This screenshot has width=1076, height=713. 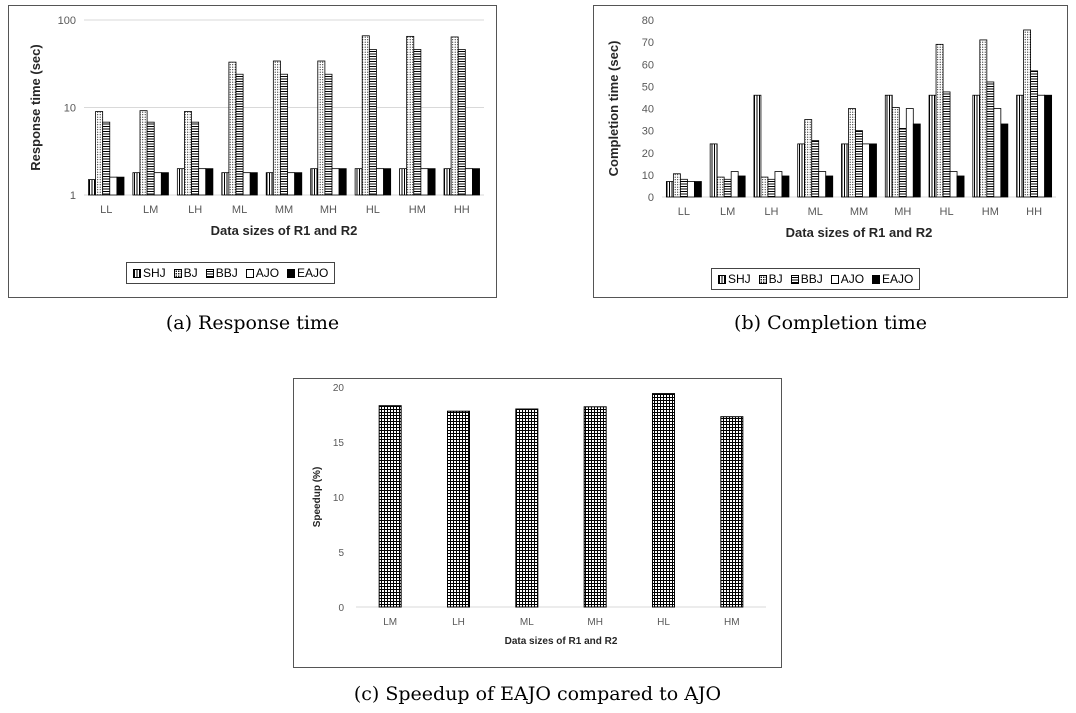 What do you see at coordinates (762, 279) in the screenshot?
I see `swatch-bj` at bounding box center [762, 279].